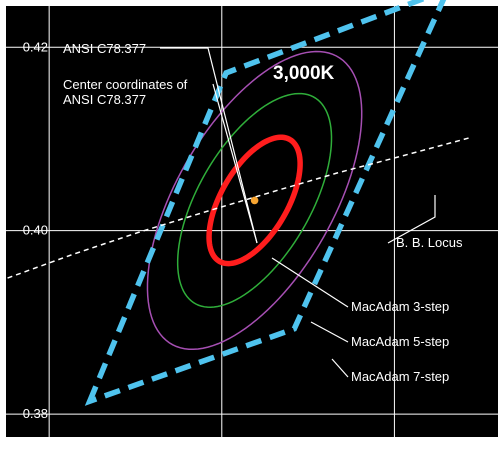  What do you see at coordinates (221, 452) in the screenshot?
I see `x-tick-label: 0.43` at bounding box center [221, 452].